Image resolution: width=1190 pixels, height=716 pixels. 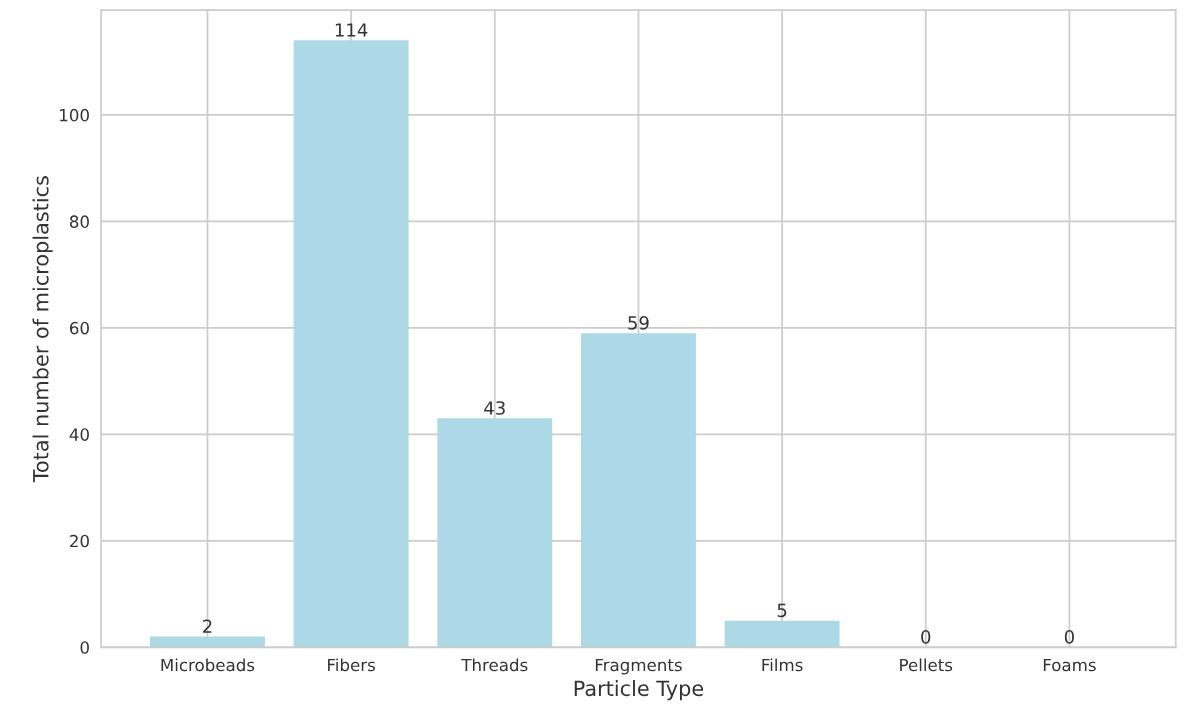 What do you see at coordinates (351, 30) in the screenshot?
I see `data-label: 114` at bounding box center [351, 30].